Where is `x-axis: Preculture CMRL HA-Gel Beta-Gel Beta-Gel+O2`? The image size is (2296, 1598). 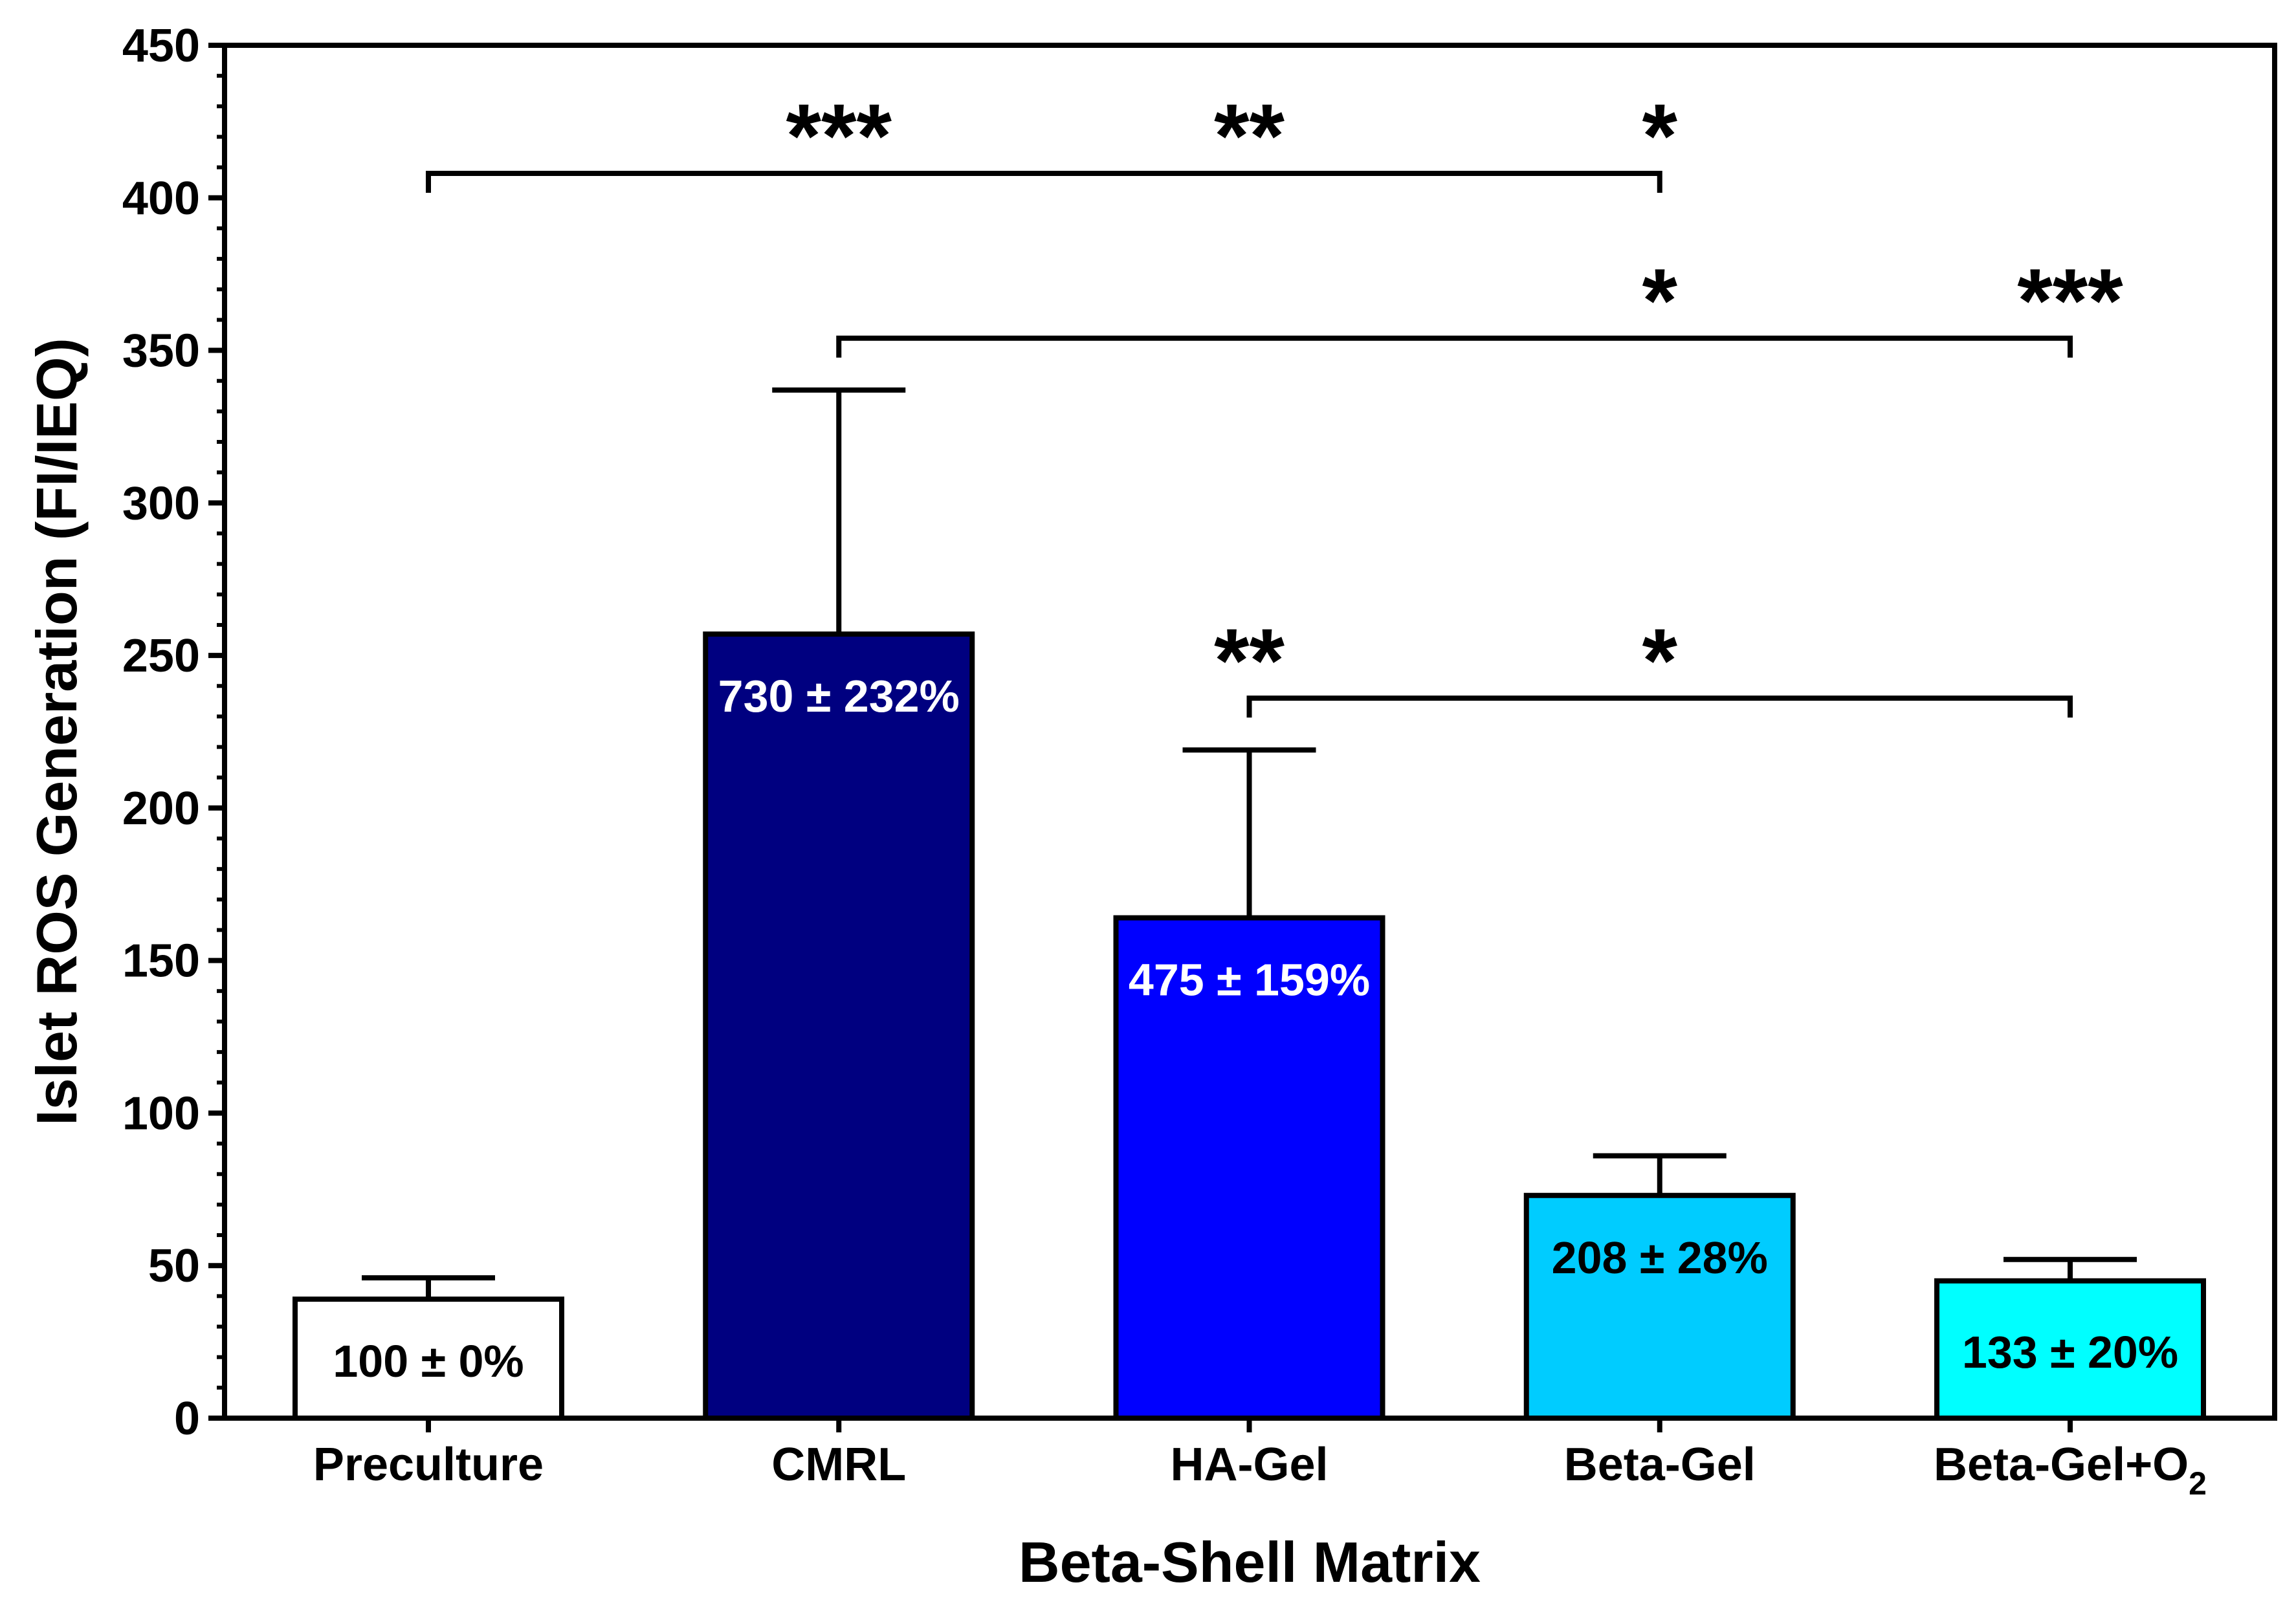 x-axis: Preculture CMRL HA-Gel Beta-Gel Beta-Gel+O2 is located at coordinates (1260, 1460).